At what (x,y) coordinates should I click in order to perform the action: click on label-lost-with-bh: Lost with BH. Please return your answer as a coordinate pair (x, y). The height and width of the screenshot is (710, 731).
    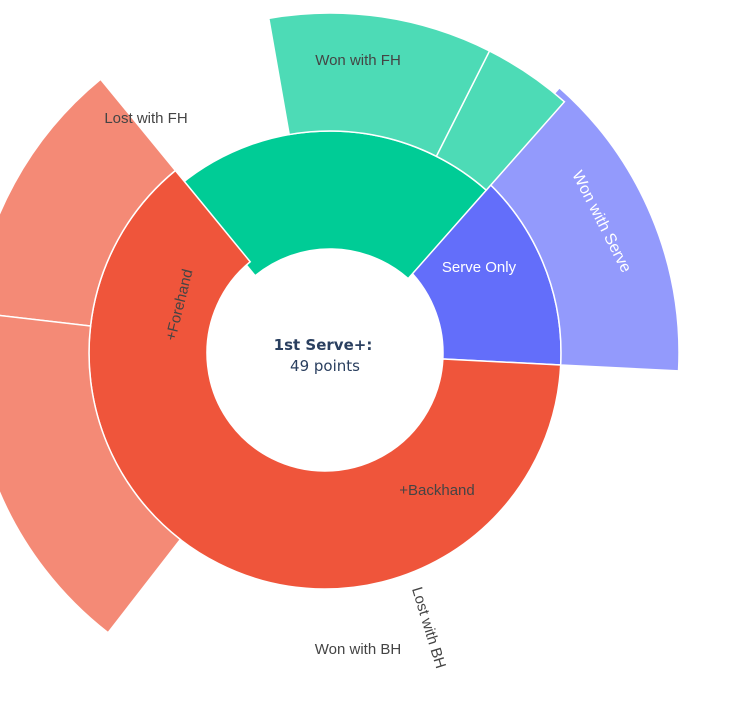
    Looking at the image, I should click on (428, 627).